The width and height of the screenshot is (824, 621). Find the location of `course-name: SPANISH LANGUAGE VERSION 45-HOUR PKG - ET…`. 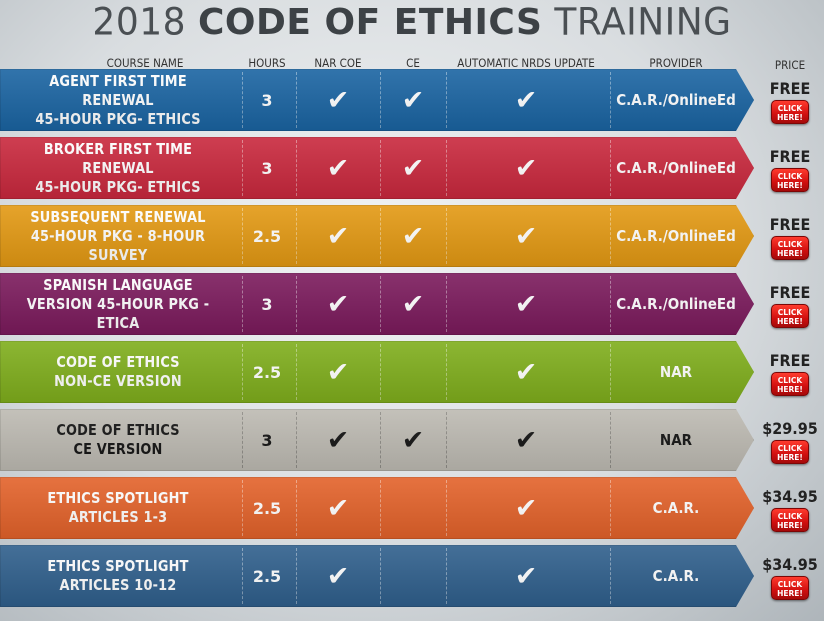

course-name: SPANISH LANGUAGE VERSION 45-HOUR PKG - ET… is located at coordinates (118, 304).